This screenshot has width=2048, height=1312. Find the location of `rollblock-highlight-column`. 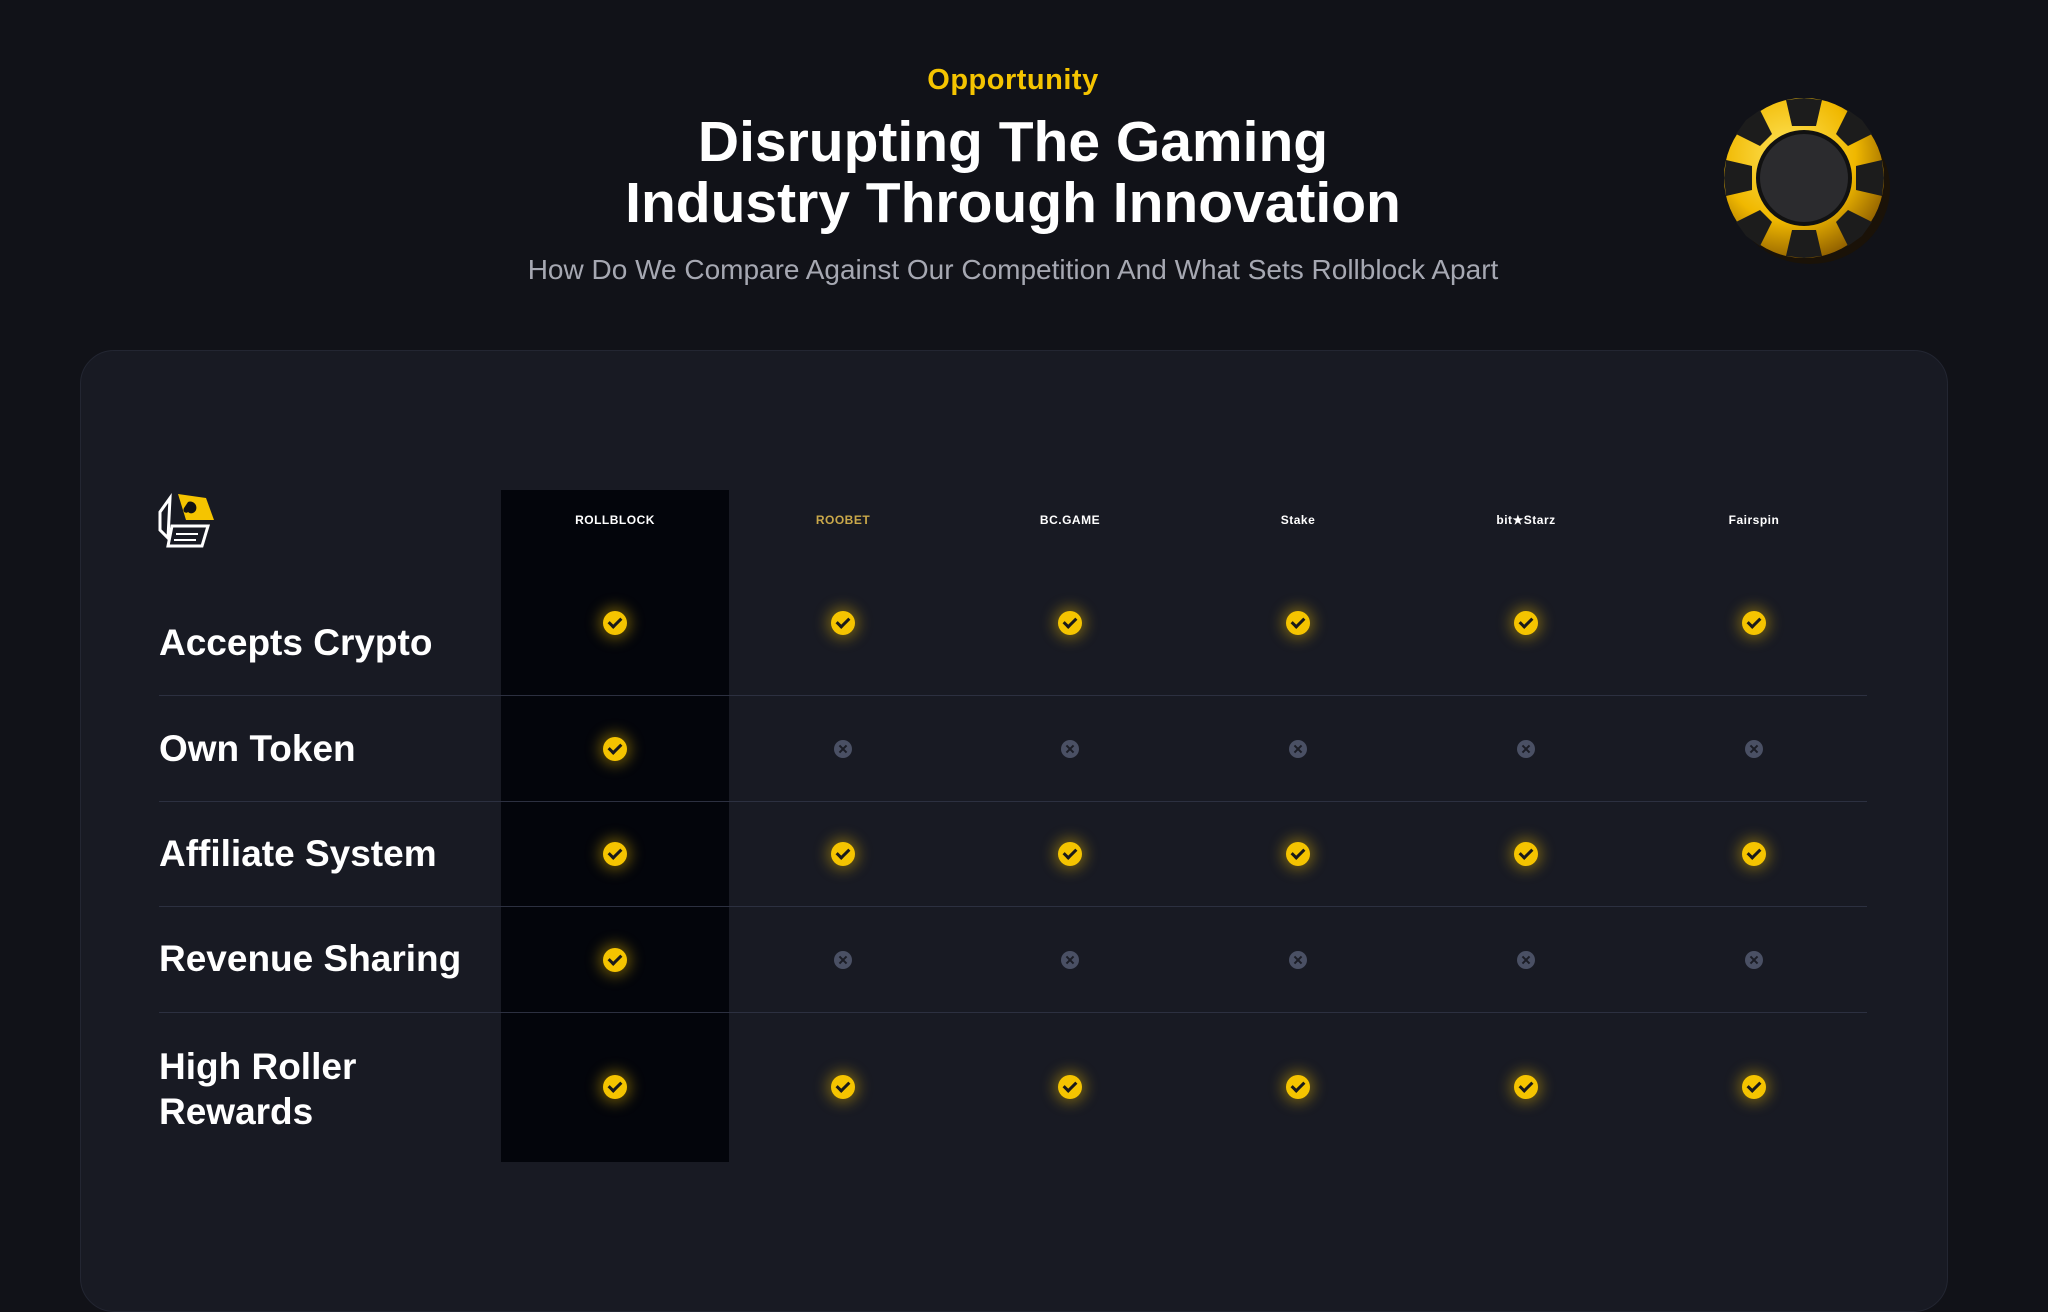

rollblock-highlight-column is located at coordinates (615, 826).